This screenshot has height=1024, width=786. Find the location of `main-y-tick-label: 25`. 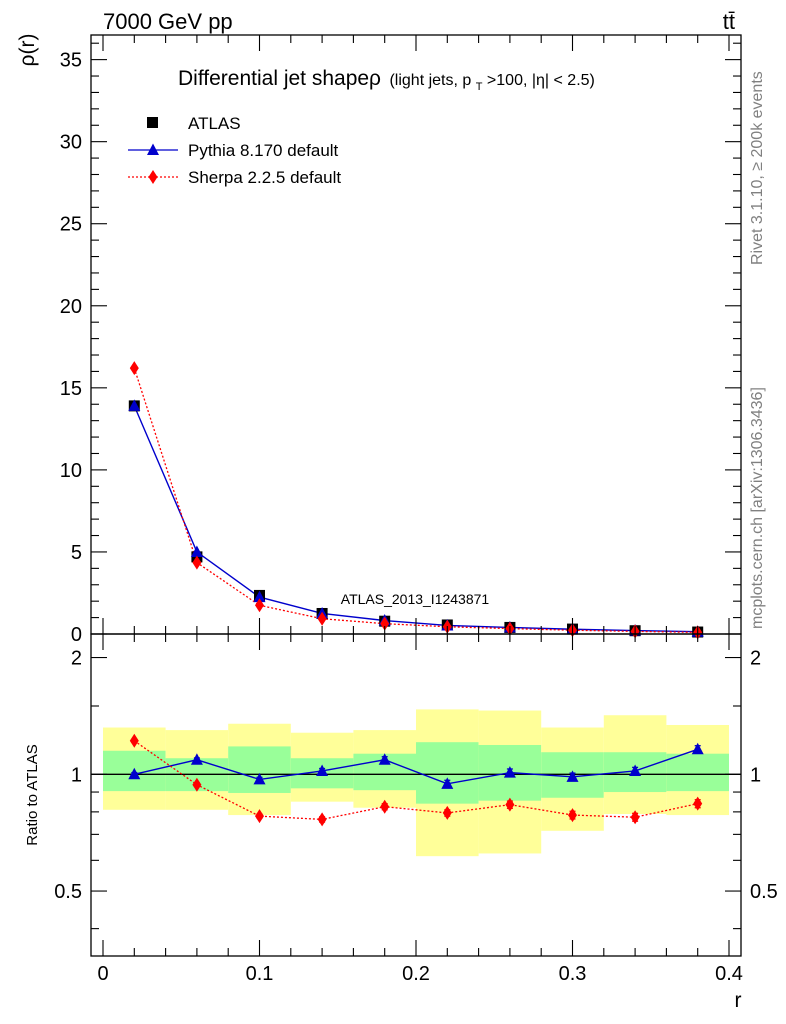

main-y-tick-label: 25 is located at coordinates (71, 225).